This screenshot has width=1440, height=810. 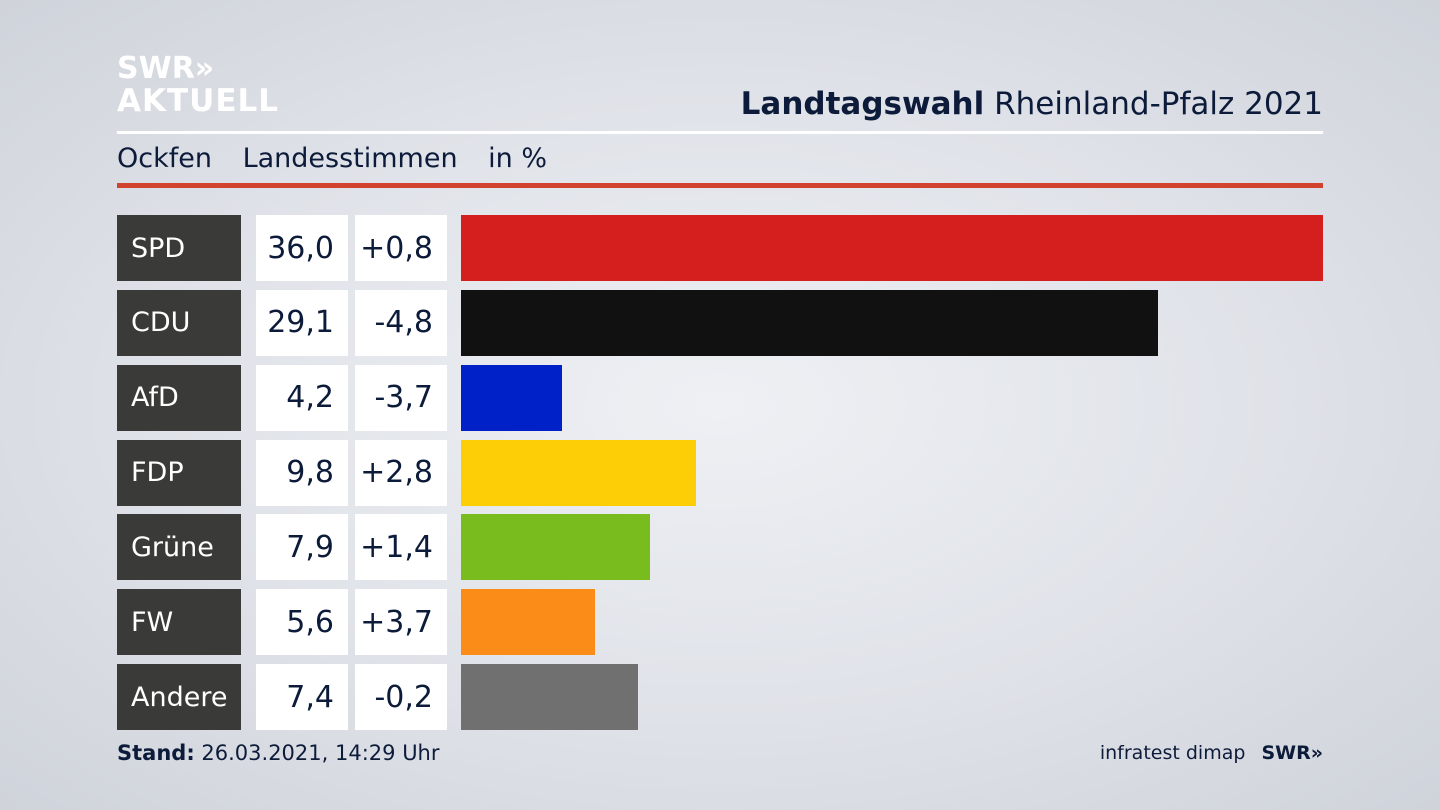 What do you see at coordinates (179, 248) in the screenshot?
I see `party-label: SPD` at bounding box center [179, 248].